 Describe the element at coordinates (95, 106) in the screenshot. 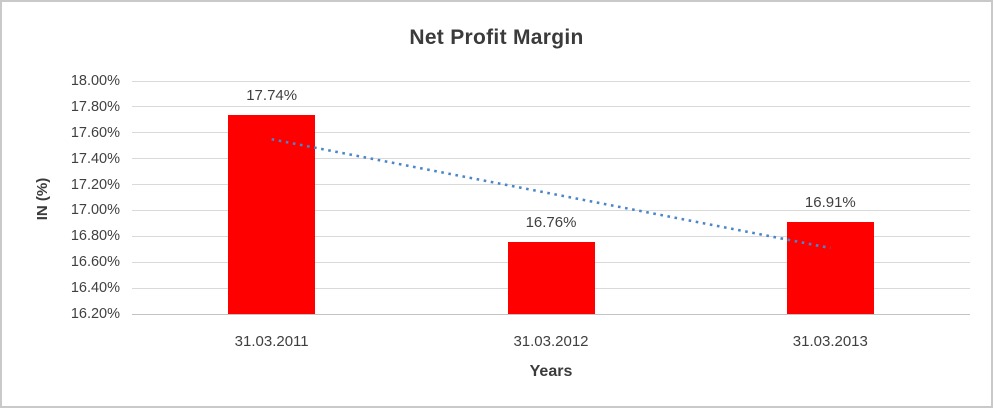

I see `y-tick-label: 17.80%` at that location.